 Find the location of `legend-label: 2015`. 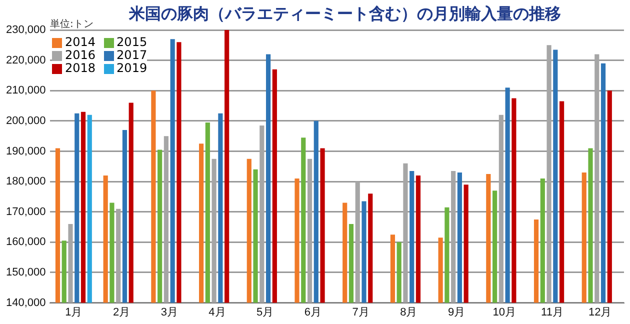

legend-label: 2015 is located at coordinates (132, 42).